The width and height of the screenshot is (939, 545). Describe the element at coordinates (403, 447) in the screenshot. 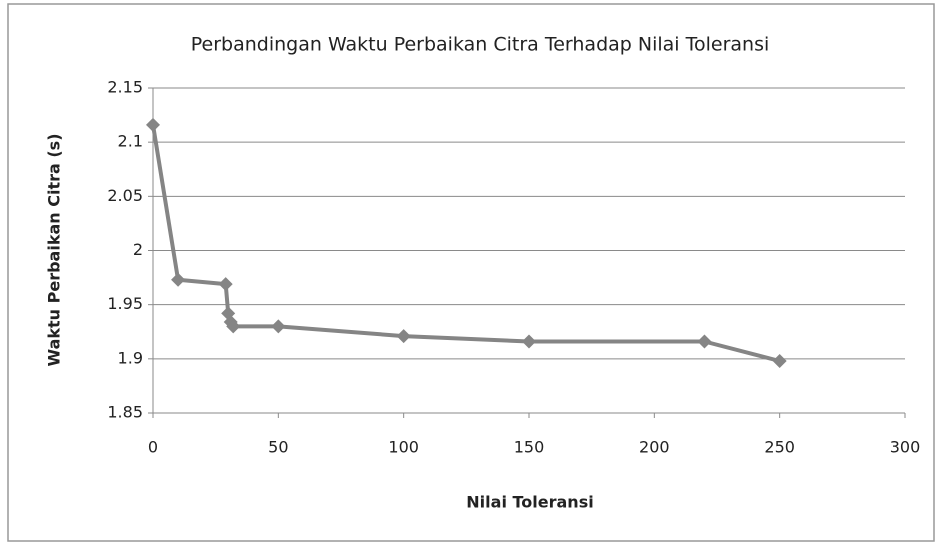

I see `x-tick-label: 100` at that location.